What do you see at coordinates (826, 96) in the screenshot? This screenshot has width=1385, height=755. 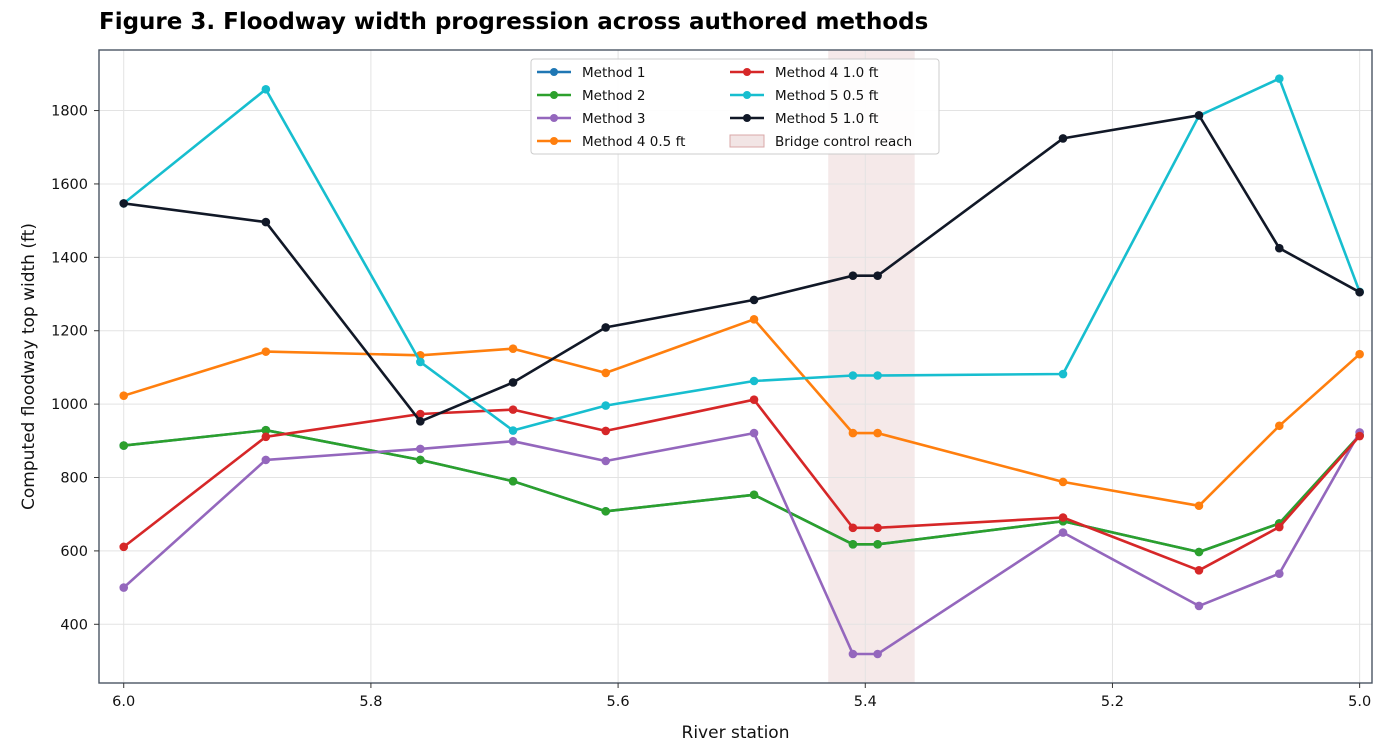 I see `legend-label: Method 5 0.5 ft` at bounding box center [826, 96].